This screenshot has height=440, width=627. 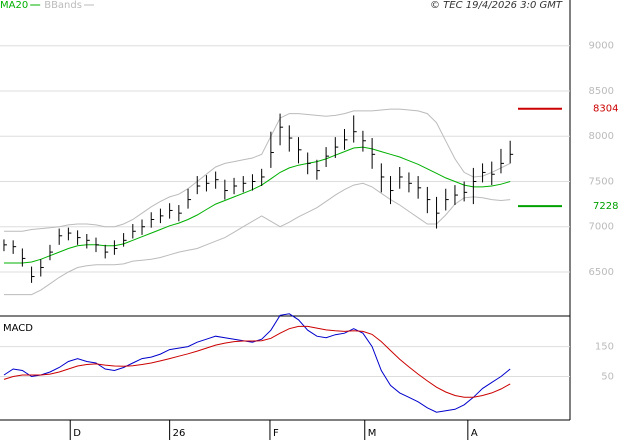 I want to click on y-tick-label: 50, so click(x=607, y=376).